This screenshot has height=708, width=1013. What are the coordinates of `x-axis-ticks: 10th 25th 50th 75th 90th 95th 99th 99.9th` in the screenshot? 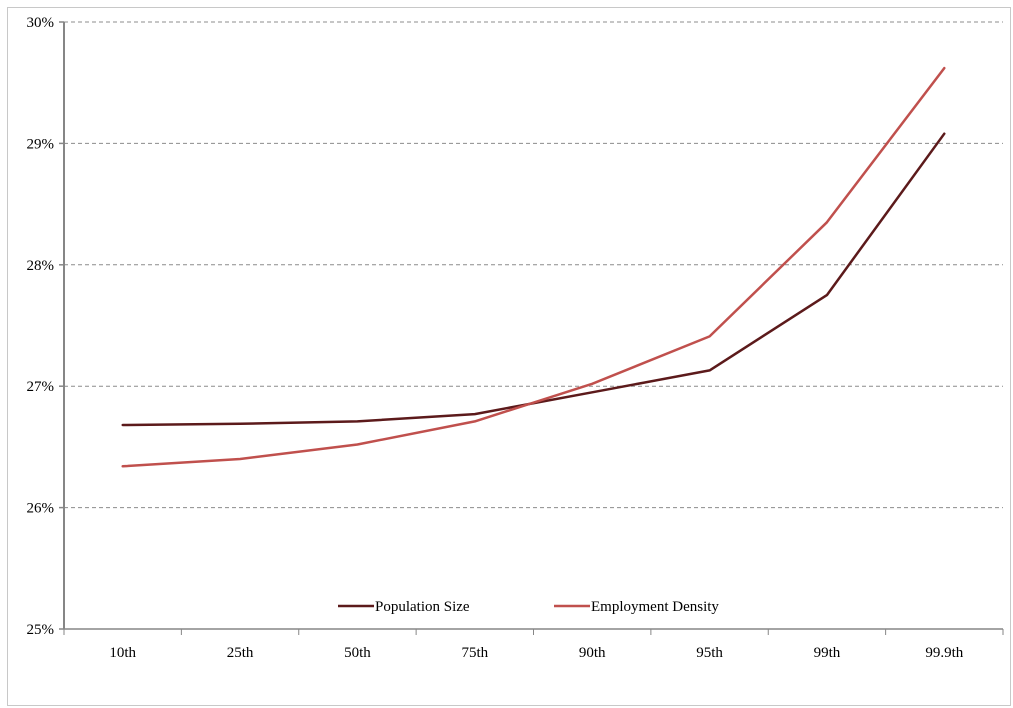 It's located at (533, 645).